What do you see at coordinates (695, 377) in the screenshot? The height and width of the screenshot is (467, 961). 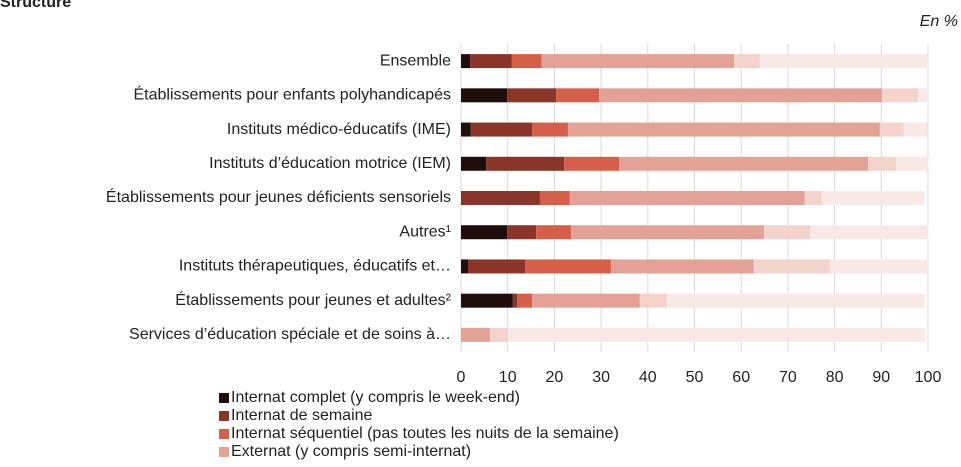 I see `x-tick-label: 50` at bounding box center [695, 377].